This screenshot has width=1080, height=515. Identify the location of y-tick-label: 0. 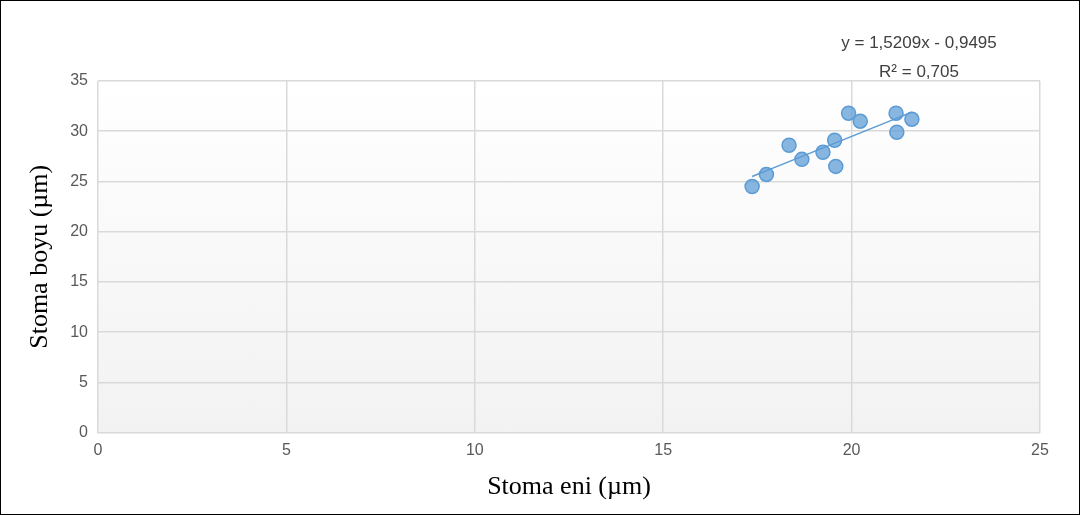
(84, 432).